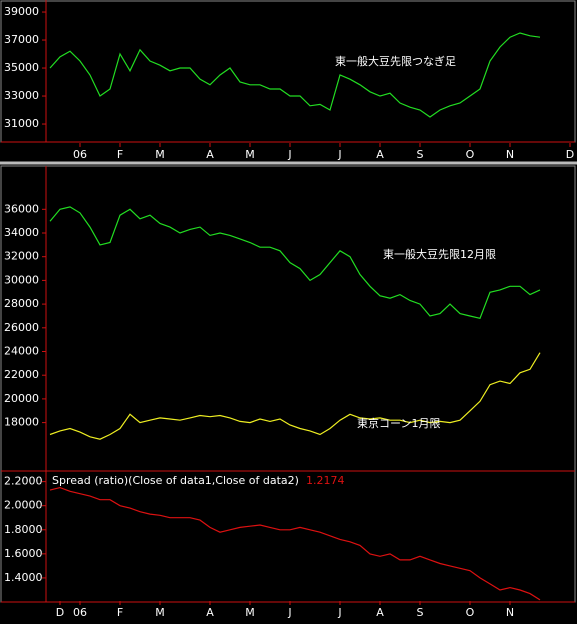 This screenshot has width=577, height=624. What do you see at coordinates (21, 11) in the screenshot?
I see `y-tick-label: 39000` at bounding box center [21, 11].